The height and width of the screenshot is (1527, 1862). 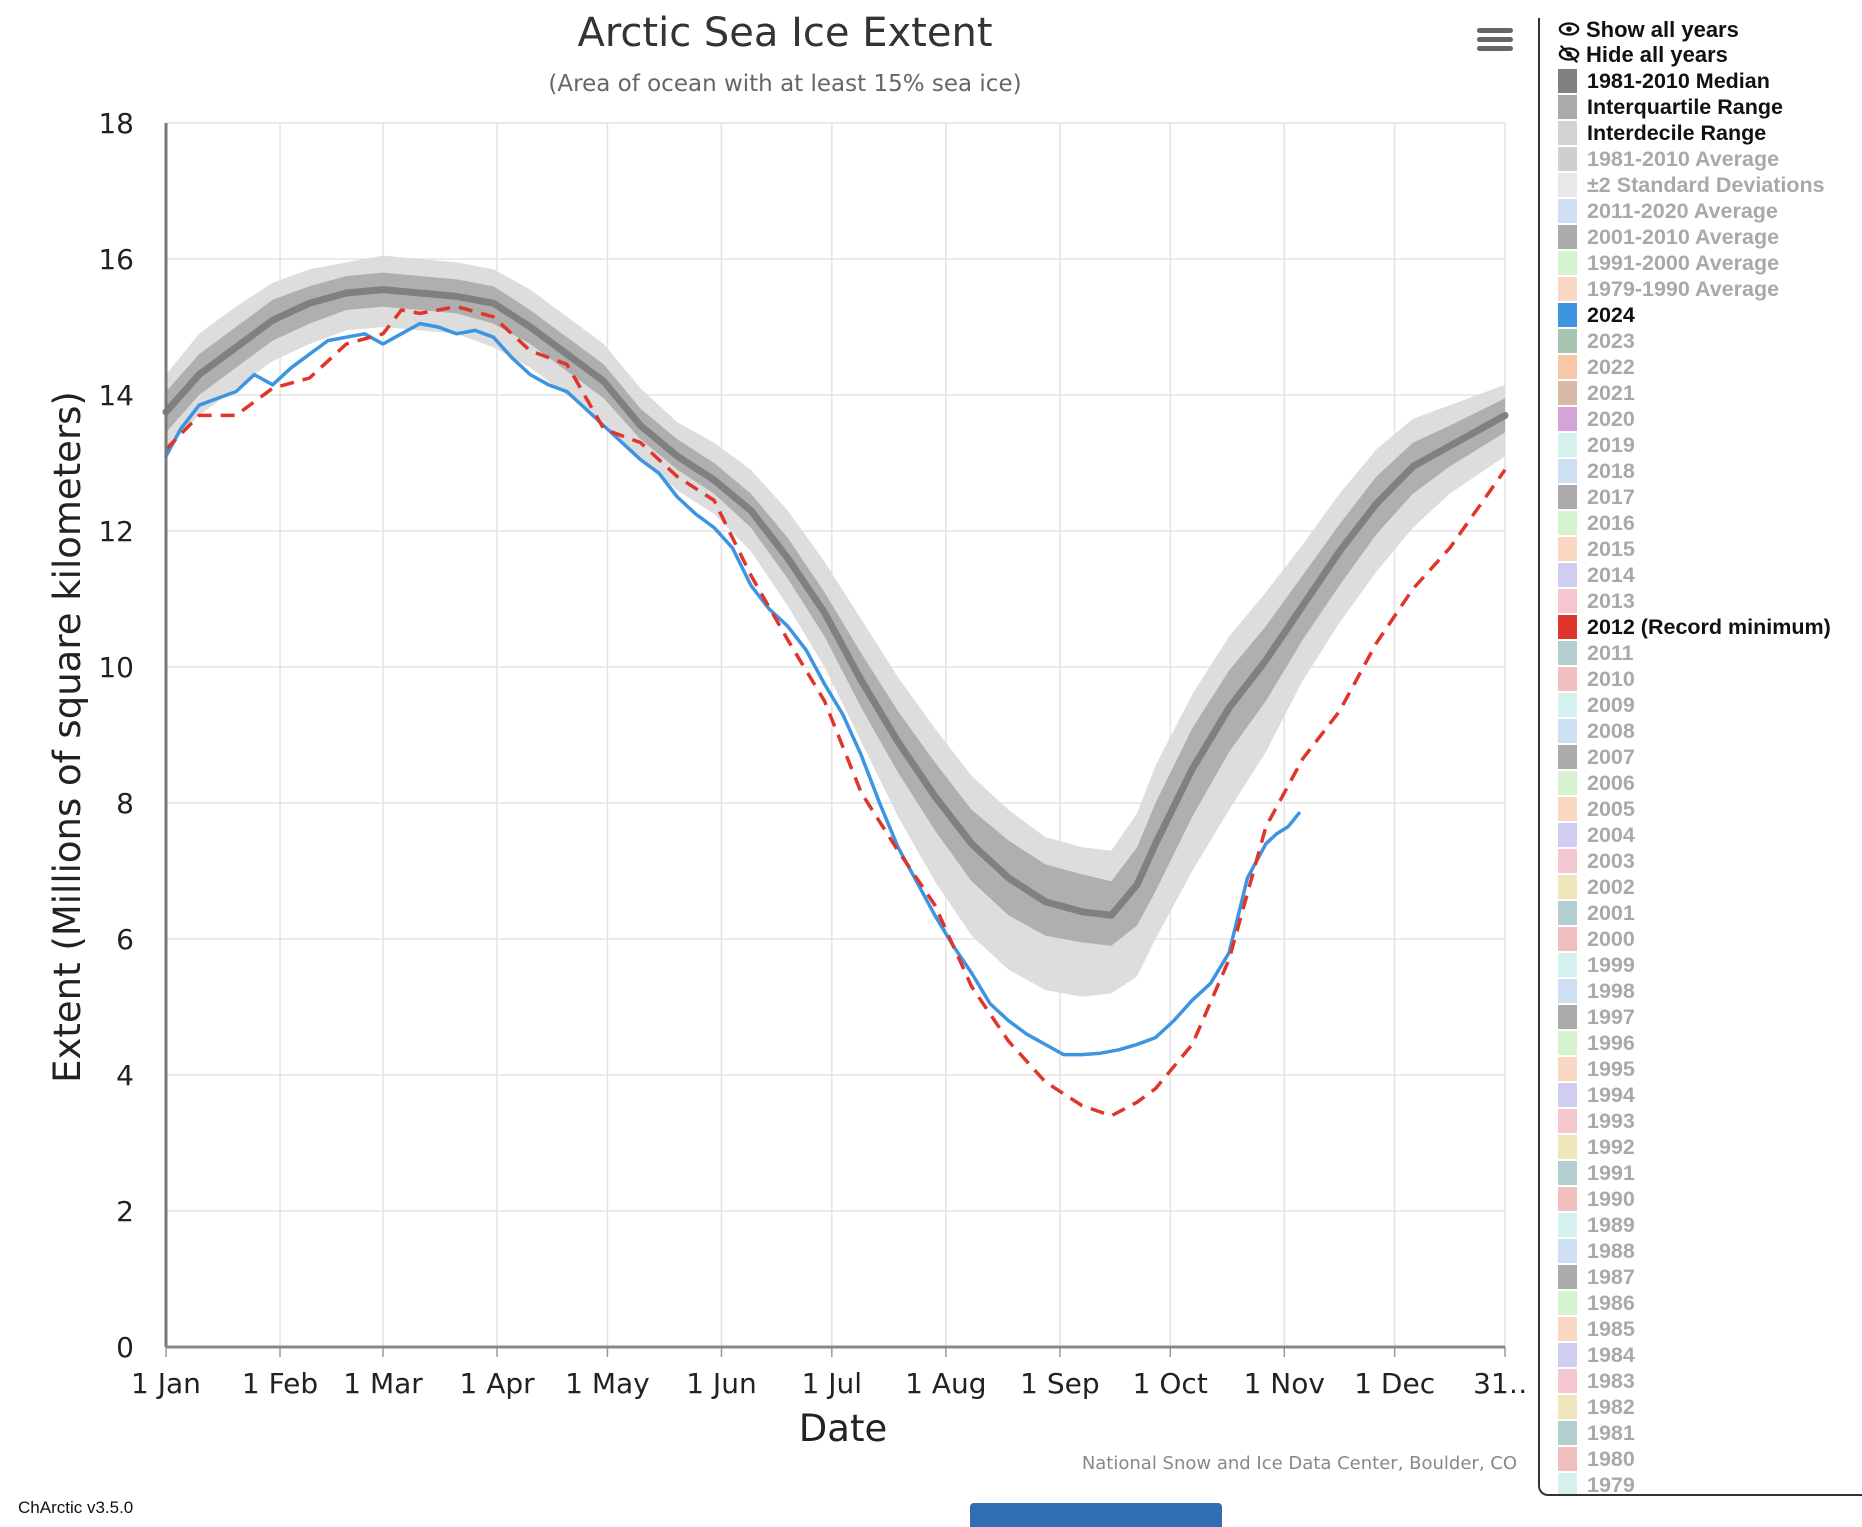 What do you see at coordinates (1662, 133) in the screenshot?
I see `legend-item: Interdecile Range` at bounding box center [1662, 133].